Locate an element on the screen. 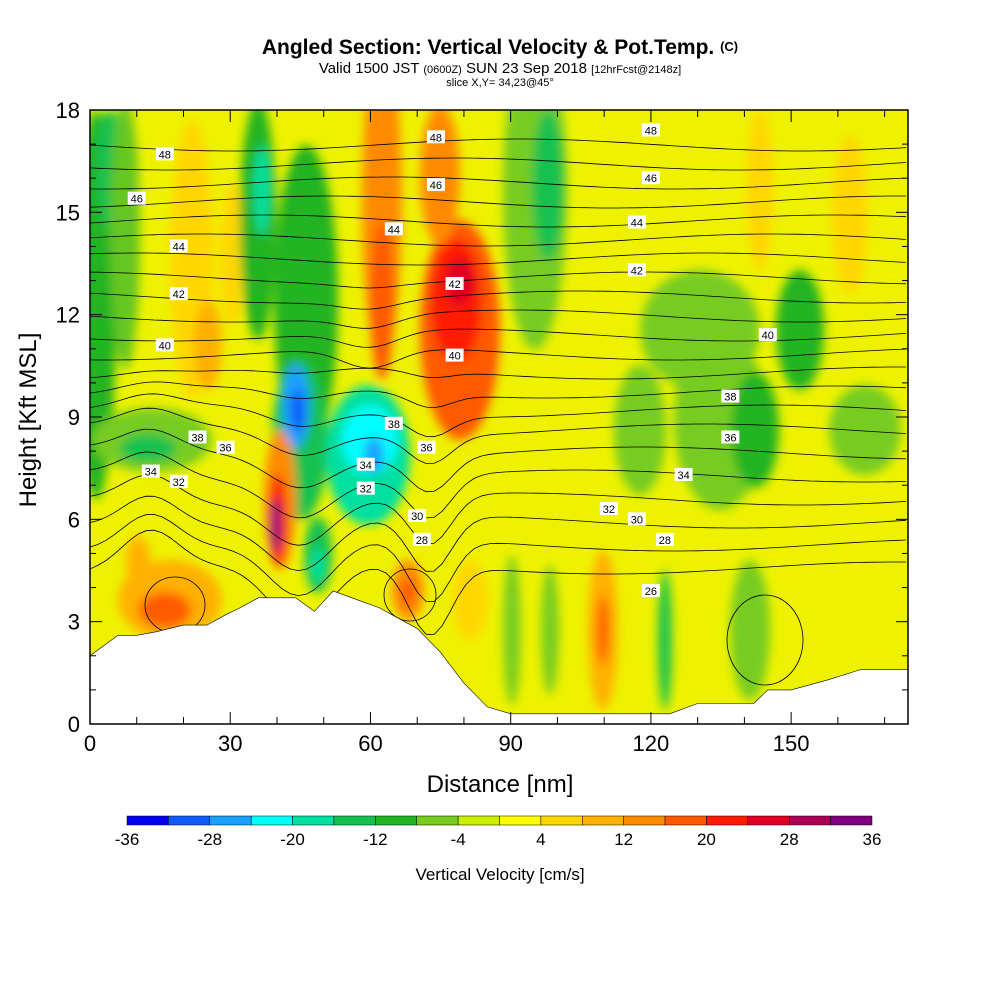 This screenshot has height=1000, width=1000. colorbar-tick-label: 4 is located at coordinates (540, 839).